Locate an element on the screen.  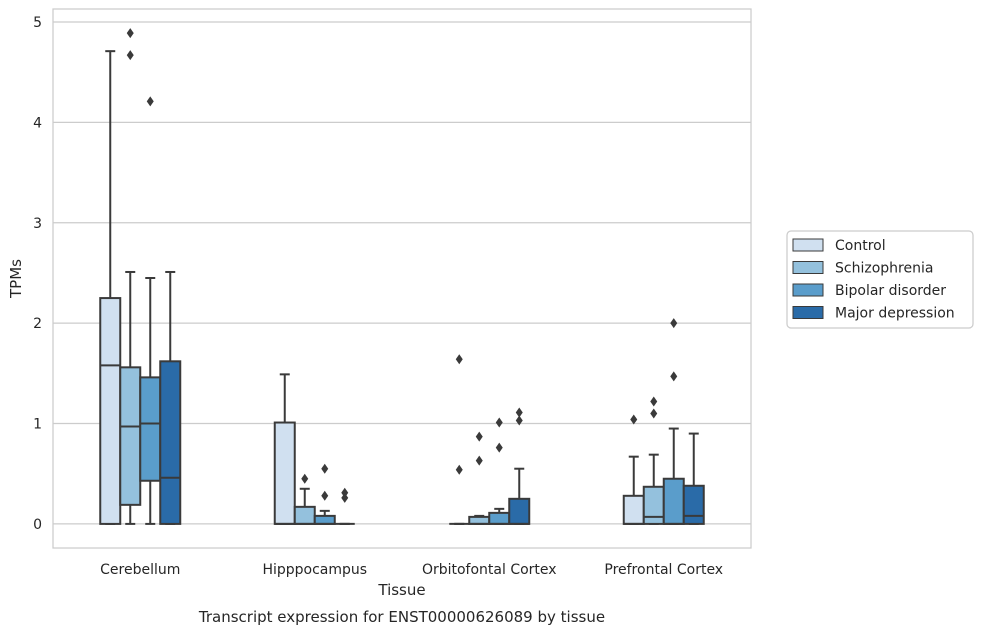
x-tick-label: Orbitofontal Cortex is located at coordinates (489, 570).